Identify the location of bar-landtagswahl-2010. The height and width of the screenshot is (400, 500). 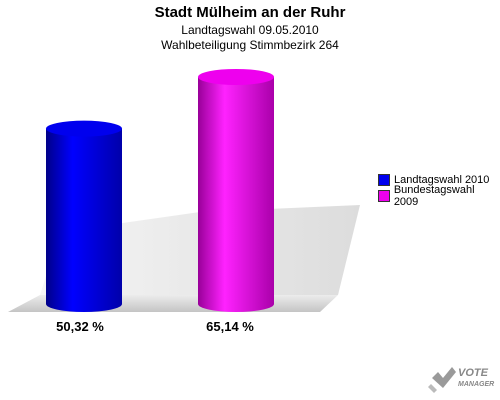
(84, 216).